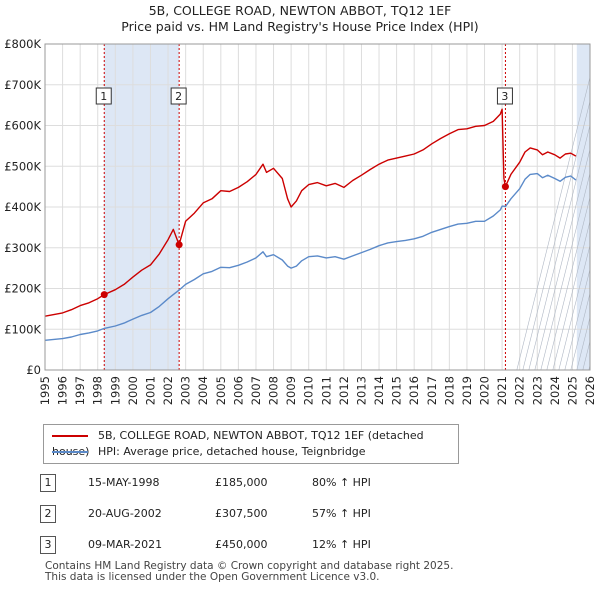 Image resolution: width=600 pixels, height=590 pixels. Describe the element at coordinates (341, 513) in the screenshot. I see `sale-hpi-diff: 57% ↑ HPI` at that location.